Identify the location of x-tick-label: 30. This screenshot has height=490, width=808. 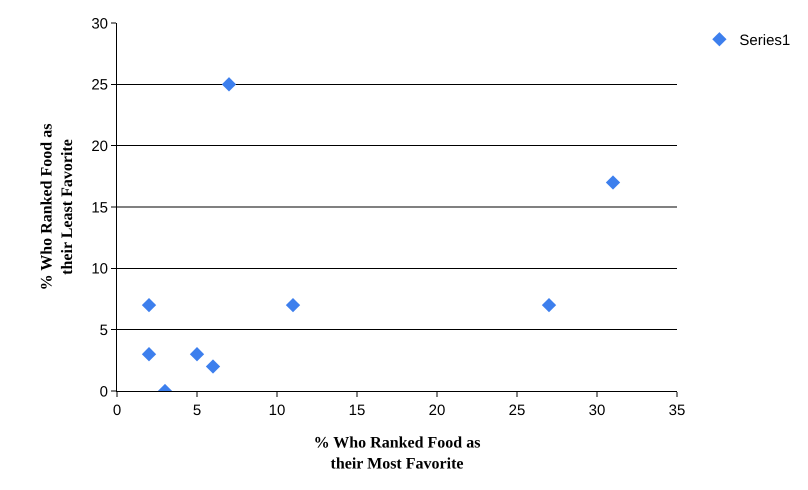
(597, 410).